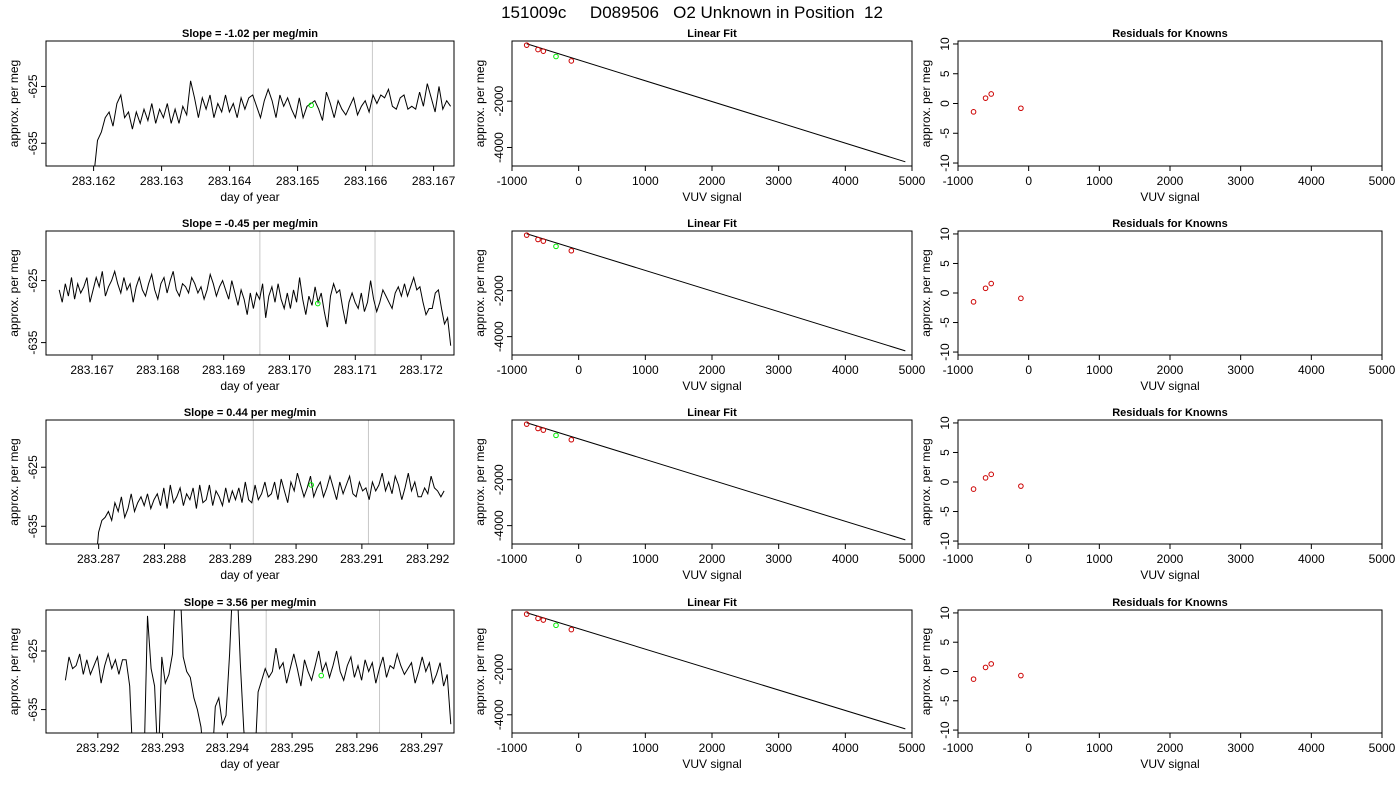 This screenshot has height=800, width=1400. Describe the element at coordinates (33, 342) in the screenshot. I see `y-tick-label: -635` at that location.